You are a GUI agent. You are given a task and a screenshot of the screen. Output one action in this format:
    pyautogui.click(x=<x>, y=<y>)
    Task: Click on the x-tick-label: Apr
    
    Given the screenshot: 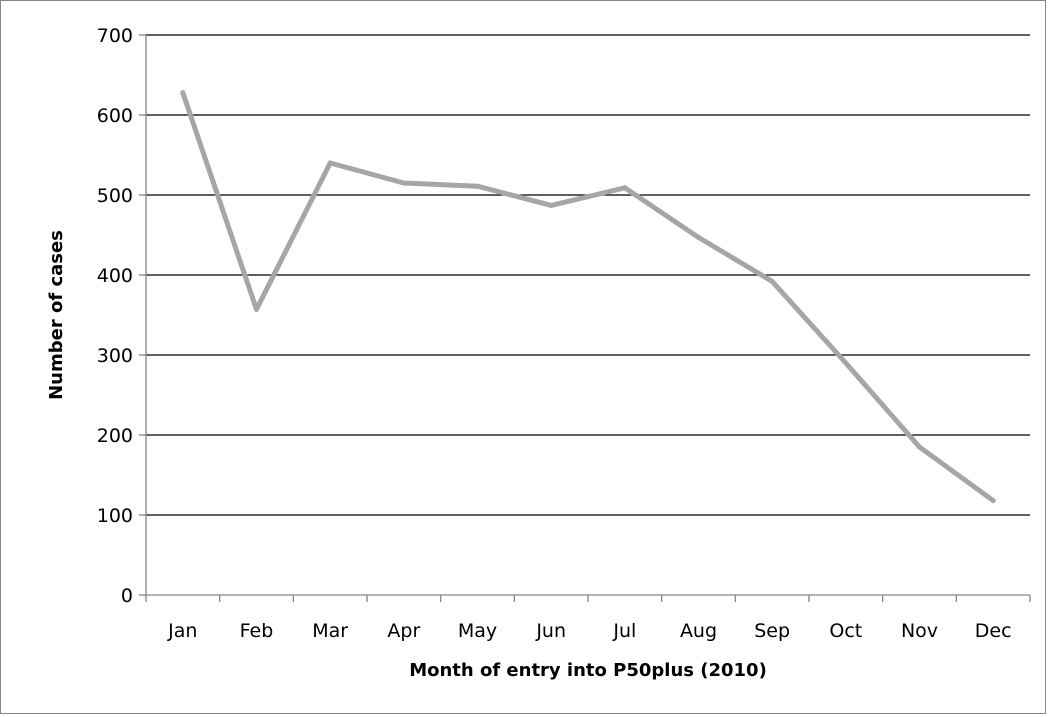 What is the action you would take?
    pyautogui.click(x=403, y=631)
    